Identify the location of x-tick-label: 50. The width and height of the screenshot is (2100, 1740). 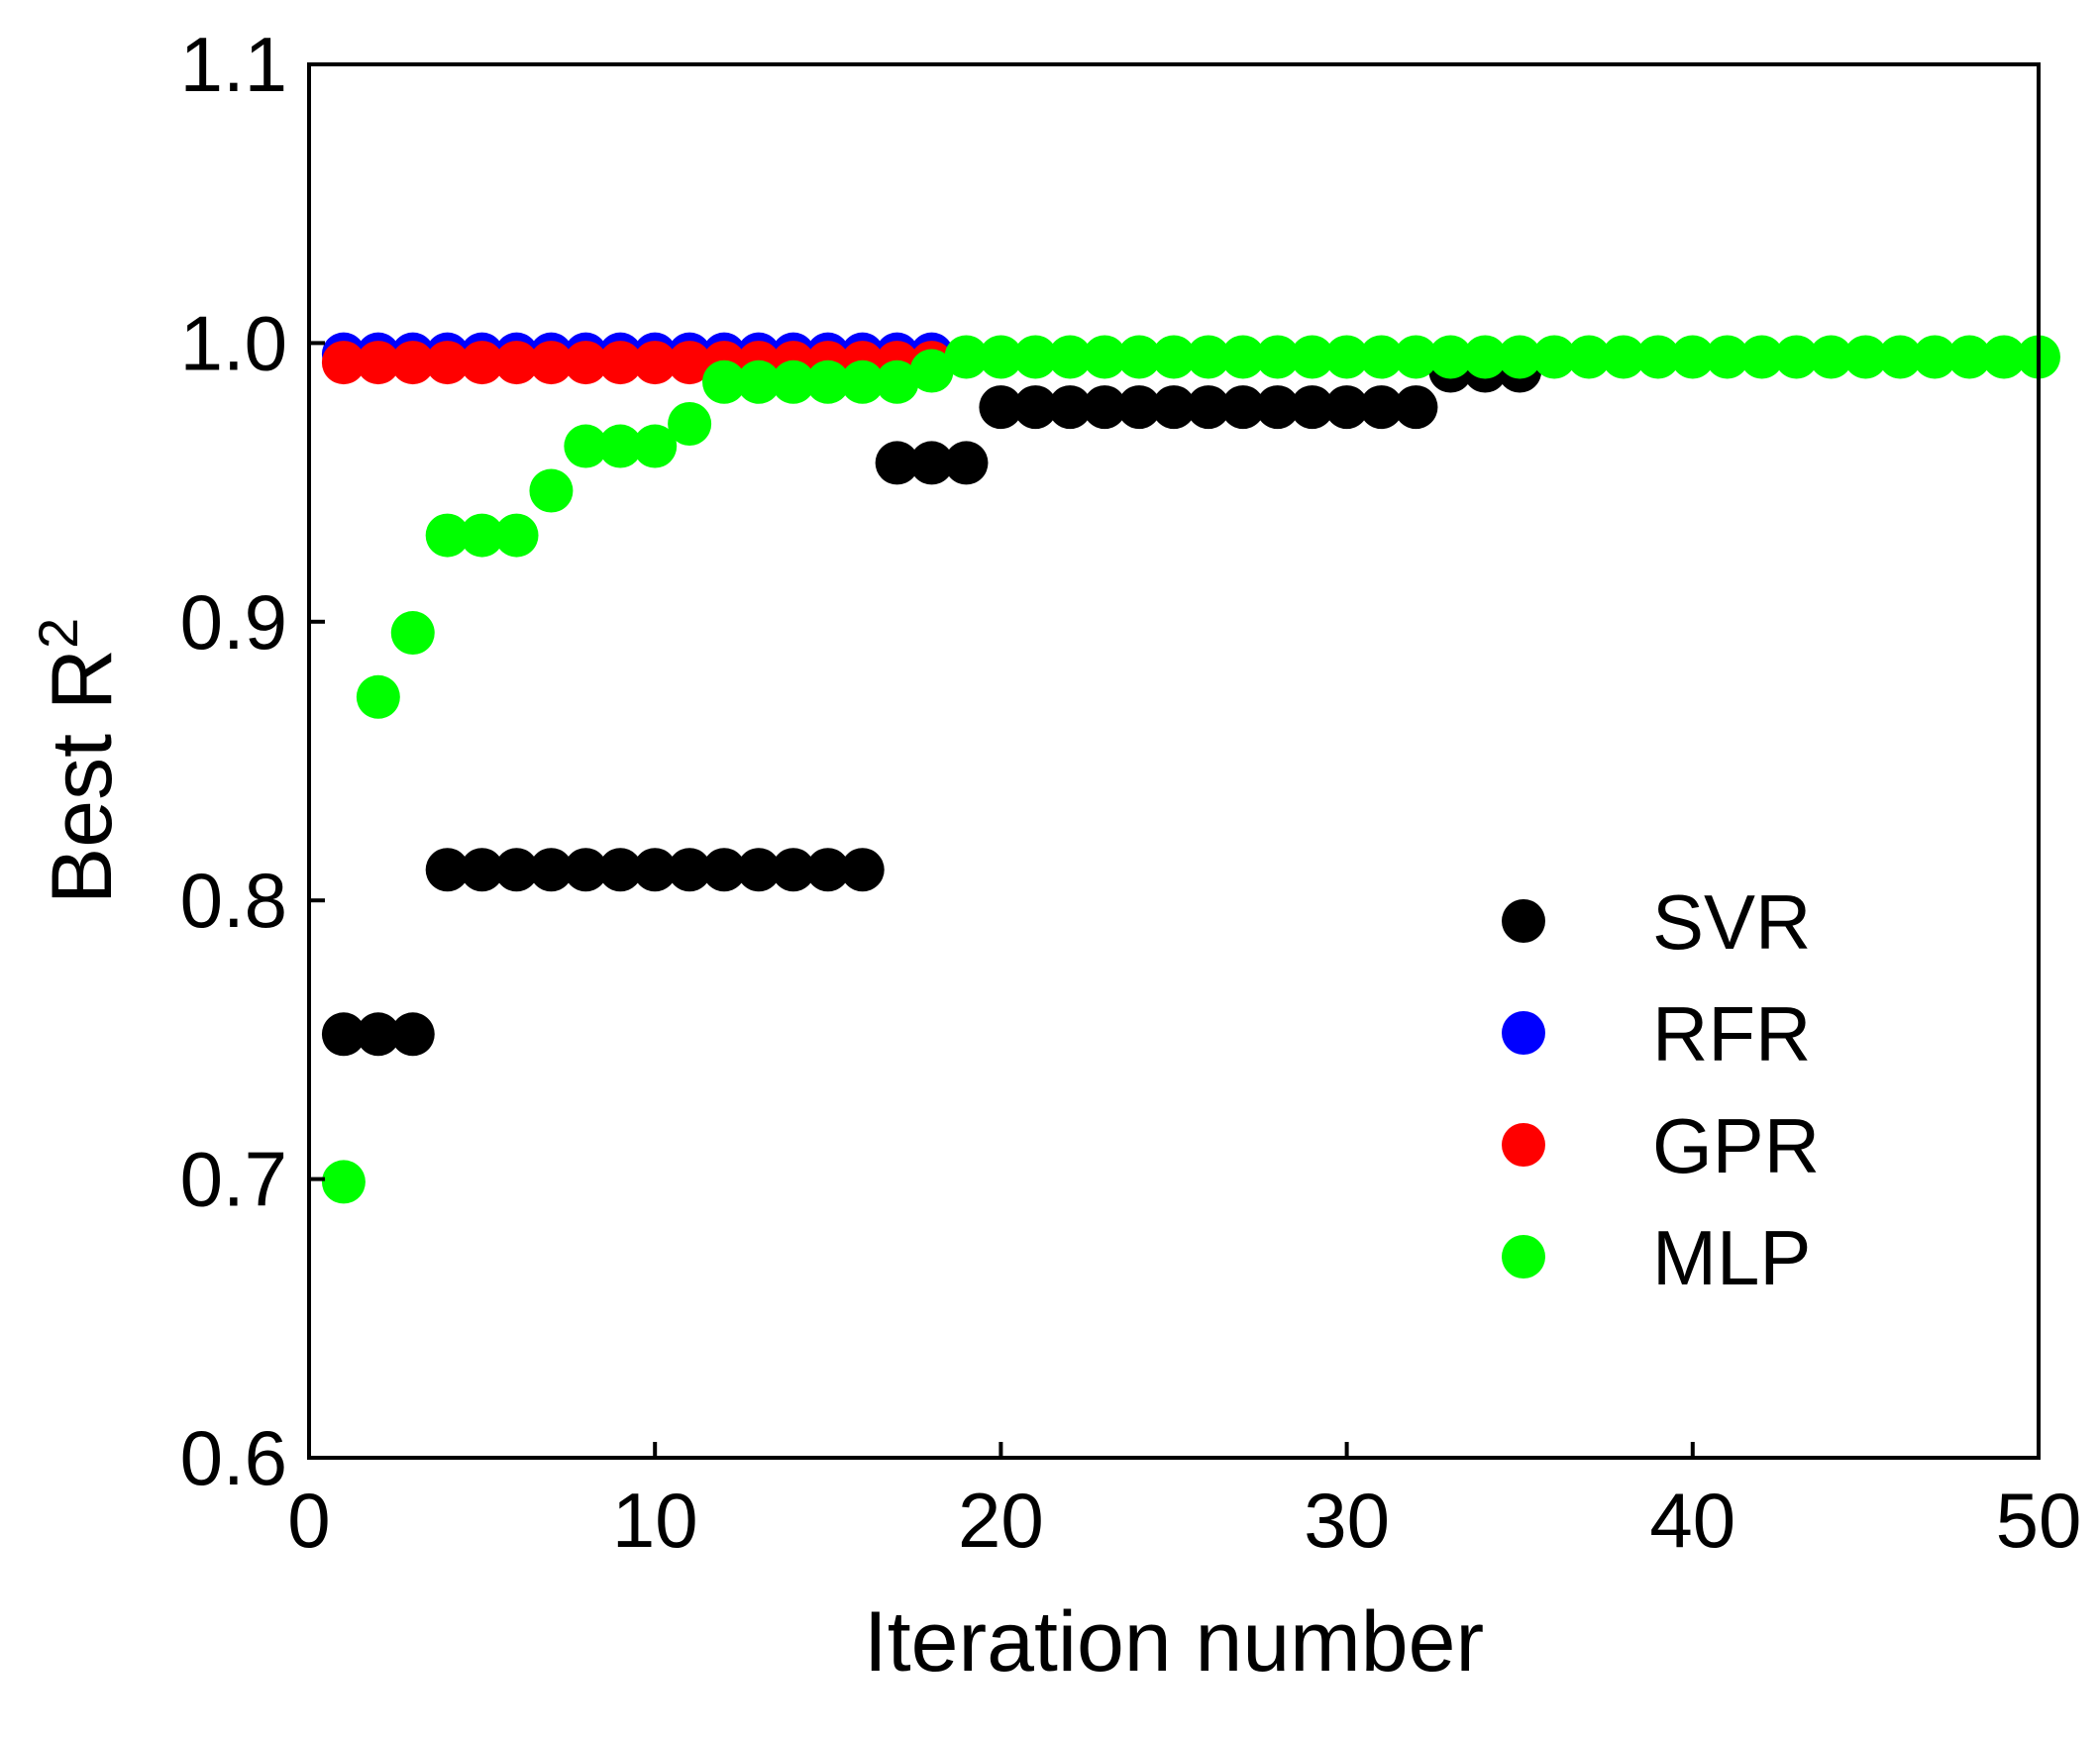
(2039, 1520).